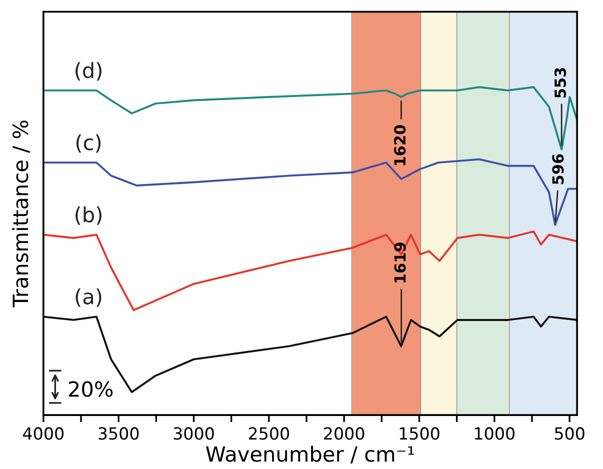  Describe the element at coordinates (88, 143) in the screenshot. I see `series-label: (c)` at that location.